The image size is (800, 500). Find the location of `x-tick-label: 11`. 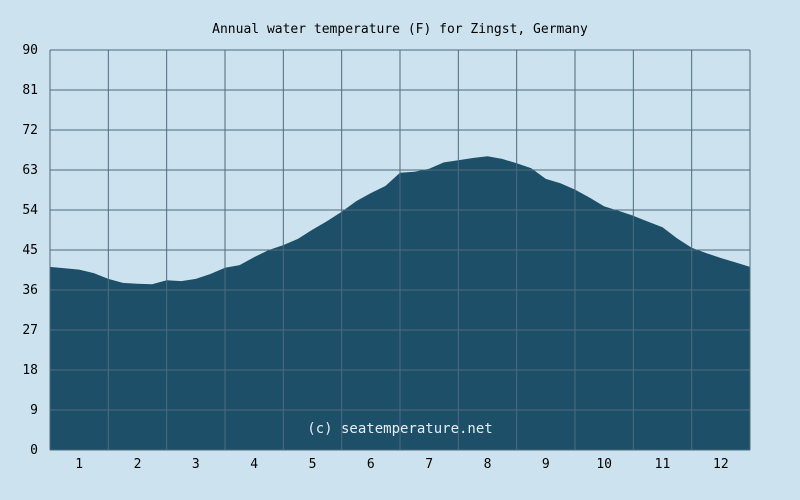

x-tick-label: 11 is located at coordinates (663, 464).